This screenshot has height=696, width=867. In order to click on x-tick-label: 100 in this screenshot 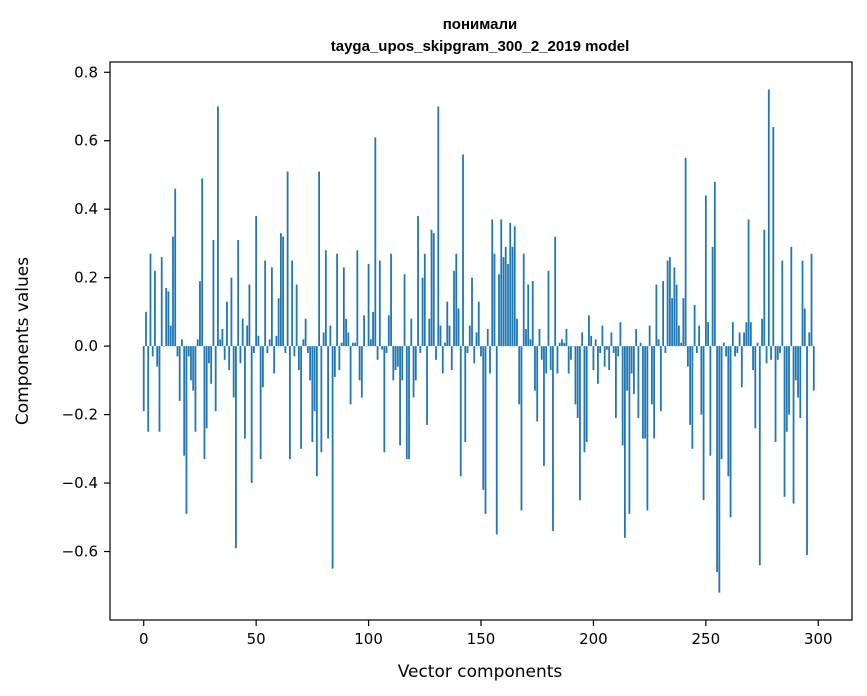, I will do `click(368, 639)`.